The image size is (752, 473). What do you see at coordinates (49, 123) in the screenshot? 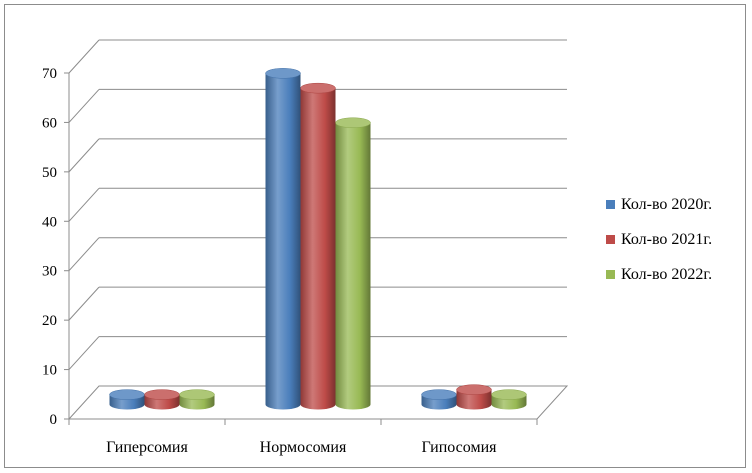
I see `y-tick-label: 60` at bounding box center [49, 123].